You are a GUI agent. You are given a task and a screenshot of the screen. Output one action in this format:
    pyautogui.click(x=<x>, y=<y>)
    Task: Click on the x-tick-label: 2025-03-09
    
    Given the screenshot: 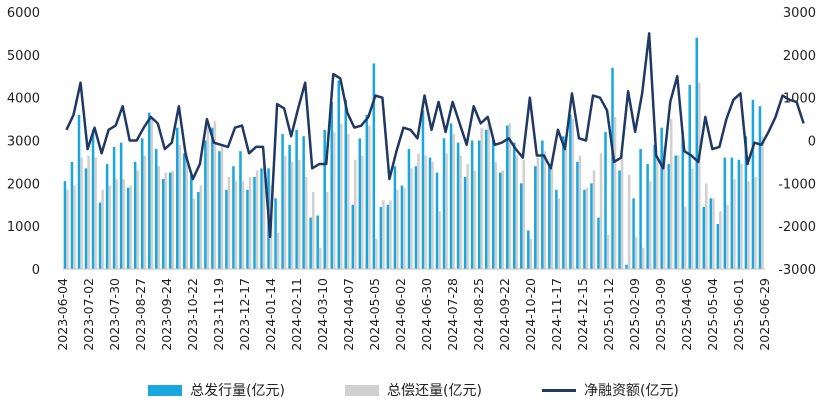 What is the action you would take?
    pyautogui.click(x=660, y=314)
    